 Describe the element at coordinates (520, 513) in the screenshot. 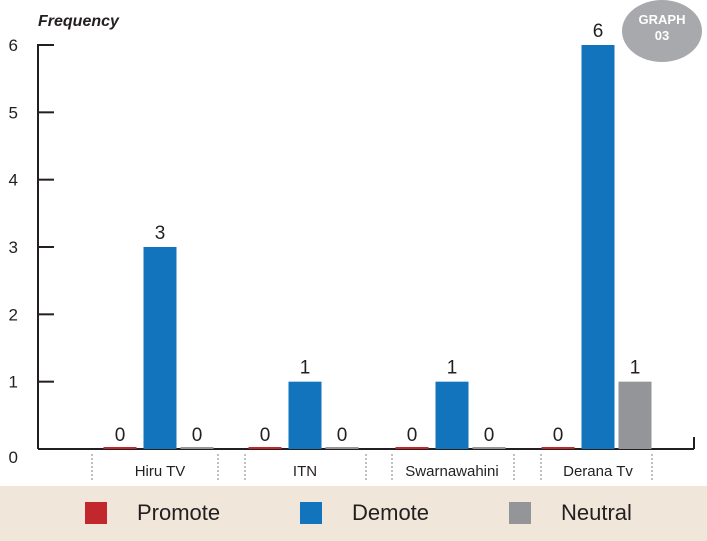

I see `legend-swatch-neutral` at that location.